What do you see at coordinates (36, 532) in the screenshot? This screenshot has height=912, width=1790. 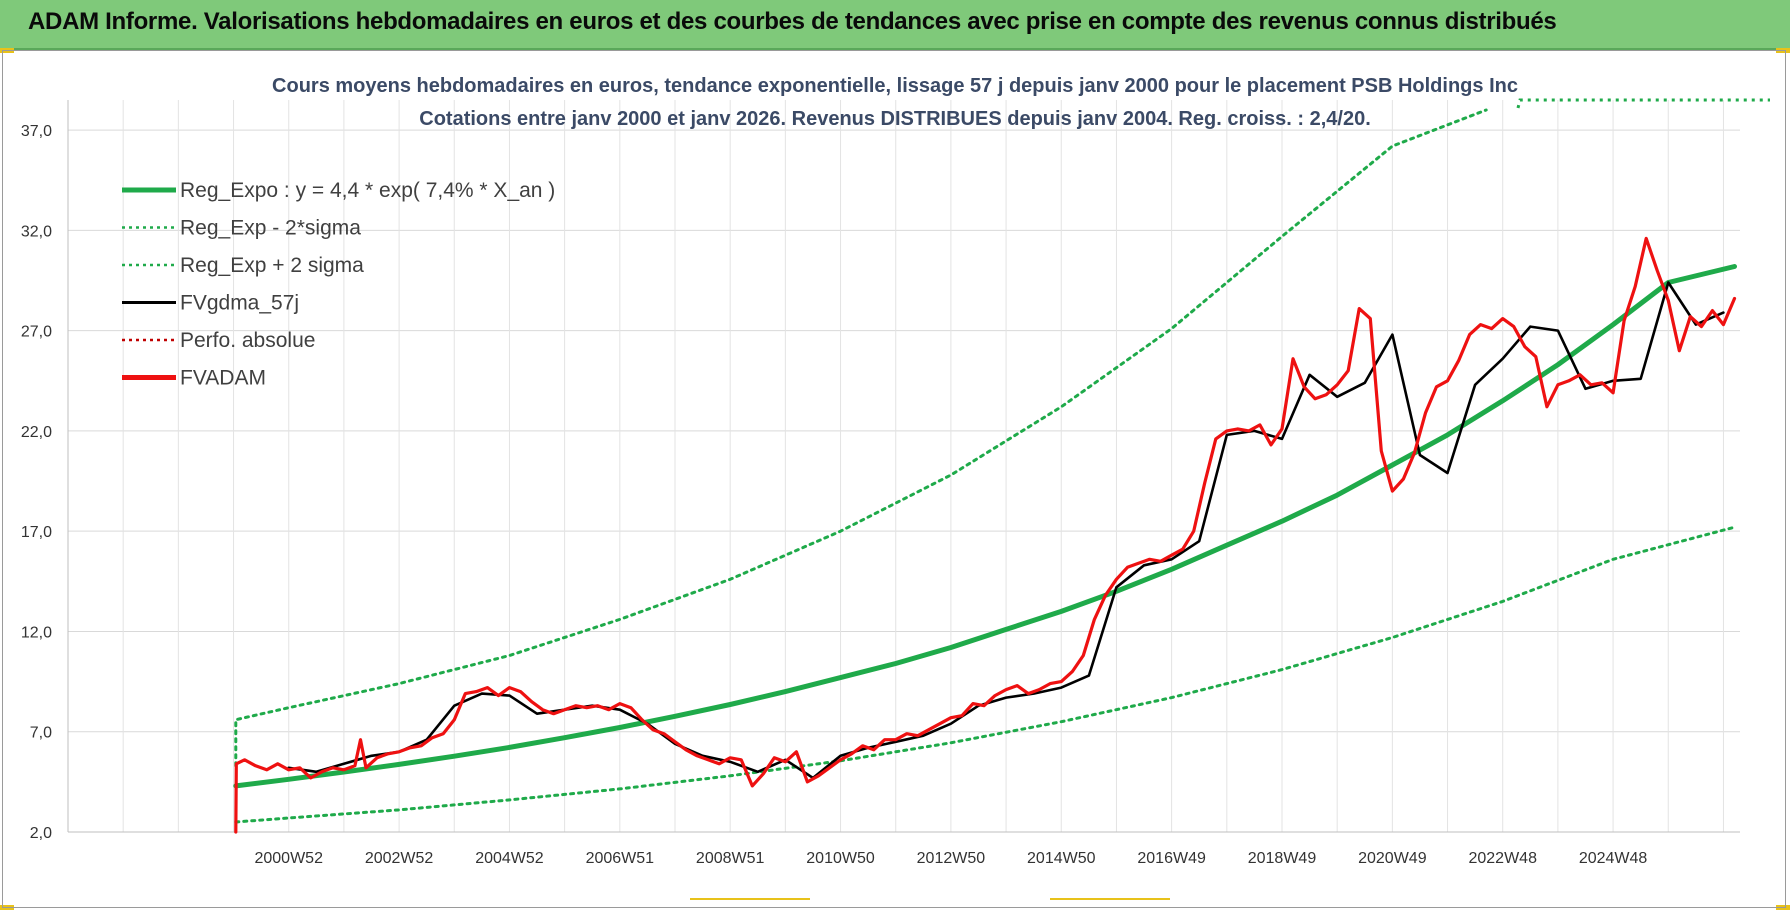 I see `y-tick-label: 17,0` at bounding box center [36, 532].